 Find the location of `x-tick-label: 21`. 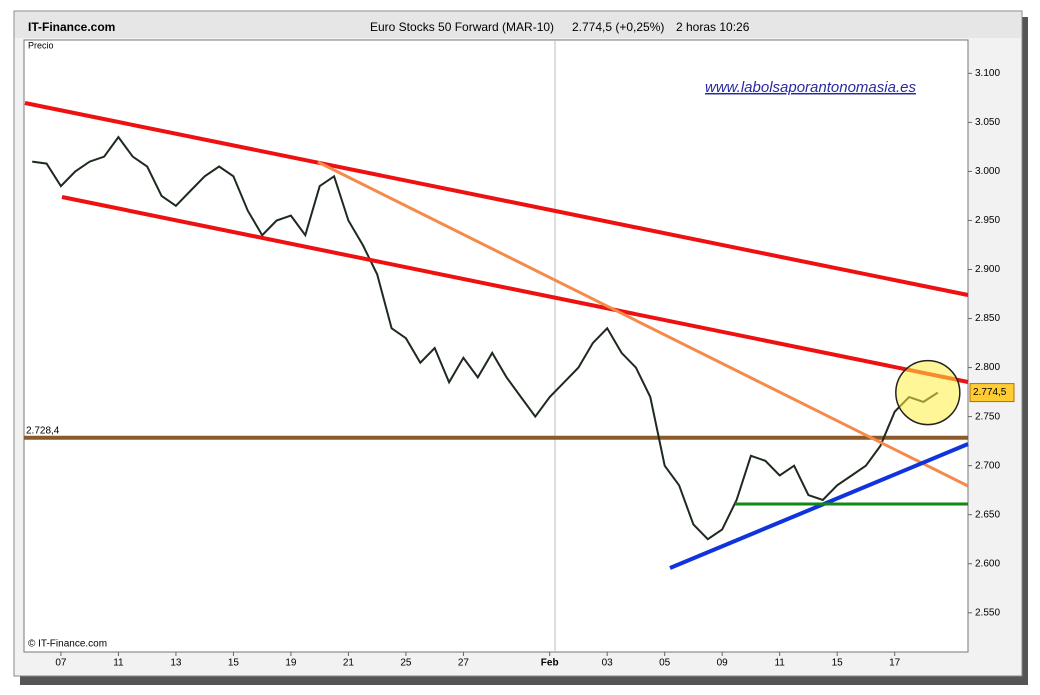

x-tick-label: 21 is located at coordinates (349, 663).